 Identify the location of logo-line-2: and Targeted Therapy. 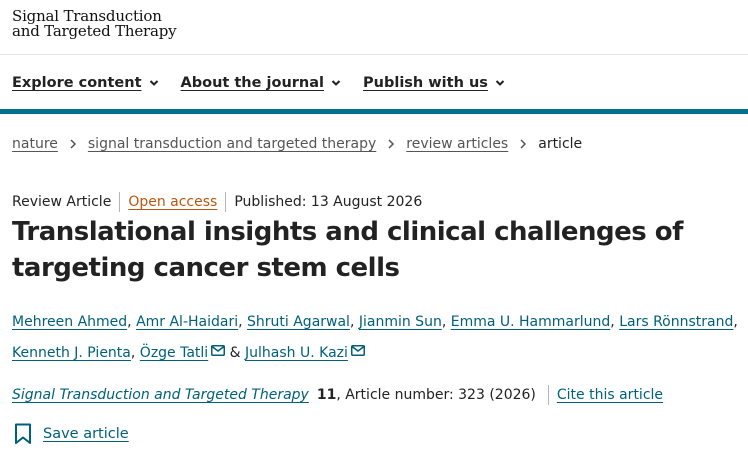
(94, 31).